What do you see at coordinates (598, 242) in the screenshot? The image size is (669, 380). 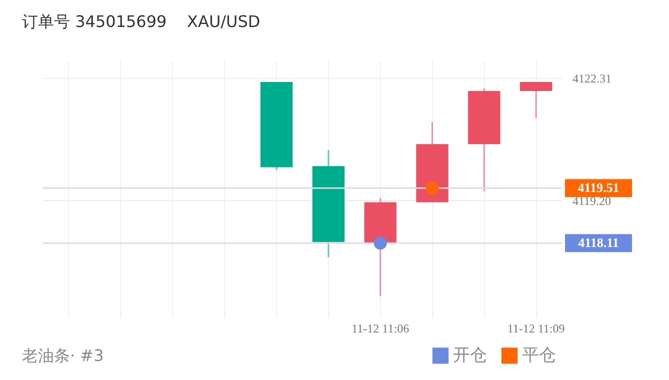 I see `ref-line-label: 4118.11` at bounding box center [598, 242].